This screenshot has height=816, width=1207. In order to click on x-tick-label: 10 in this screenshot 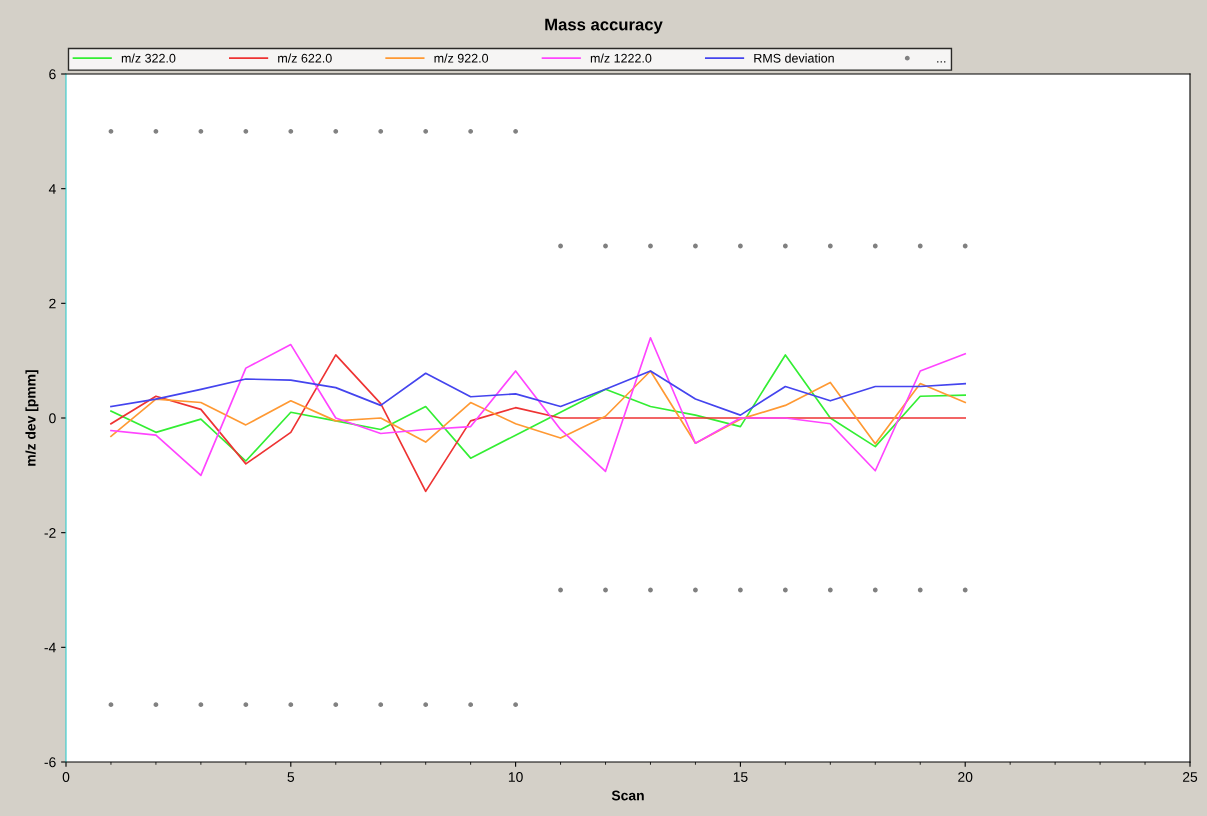, I will do `click(515, 777)`.